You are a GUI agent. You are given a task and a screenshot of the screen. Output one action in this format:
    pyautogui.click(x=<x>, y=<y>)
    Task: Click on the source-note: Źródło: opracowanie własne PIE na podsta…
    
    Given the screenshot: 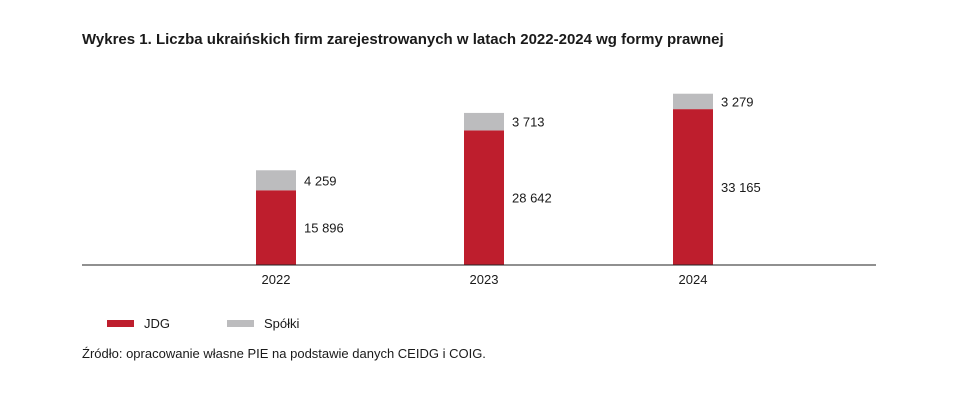 What is the action you would take?
    pyautogui.click(x=284, y=353)
    